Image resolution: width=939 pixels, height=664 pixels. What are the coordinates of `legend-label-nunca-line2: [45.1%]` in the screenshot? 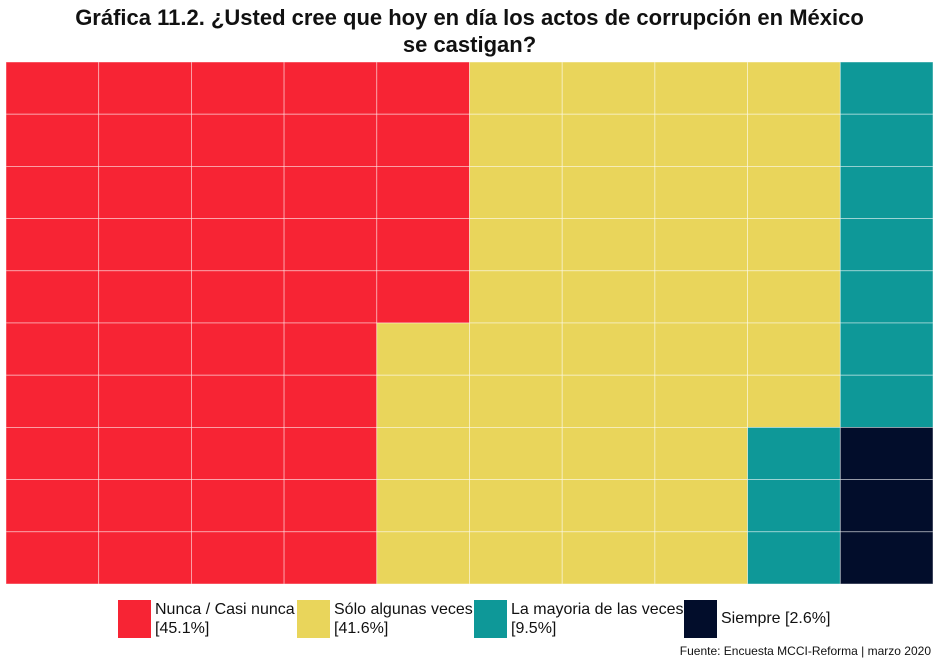 It's located at (182, 628).